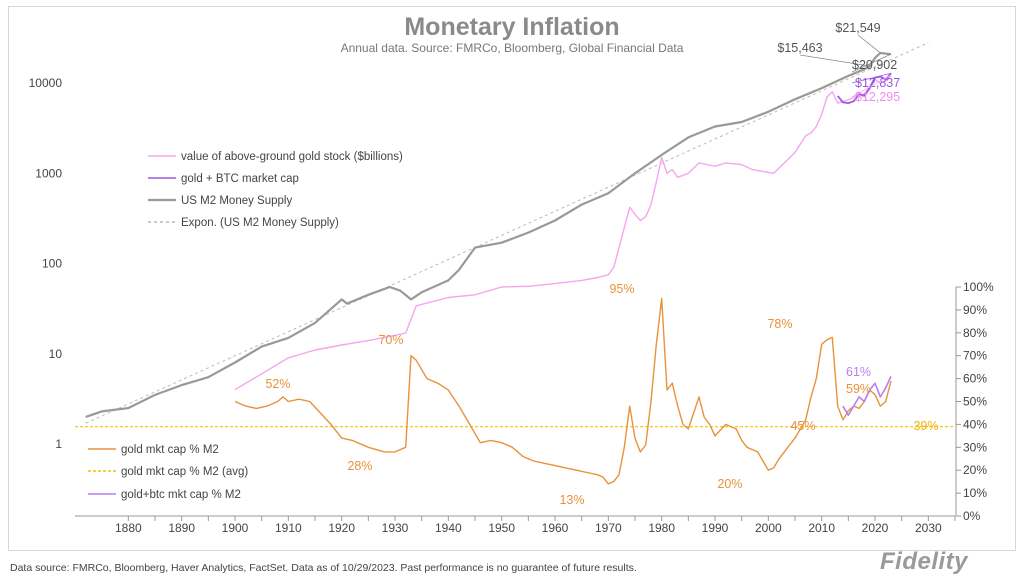 The width and height of the screenshot is (1024, 584). What do you see at coordinates (448, 528) in the screenshot?
I see `x-tick-label: 1940` at bounding box center [448, 528].